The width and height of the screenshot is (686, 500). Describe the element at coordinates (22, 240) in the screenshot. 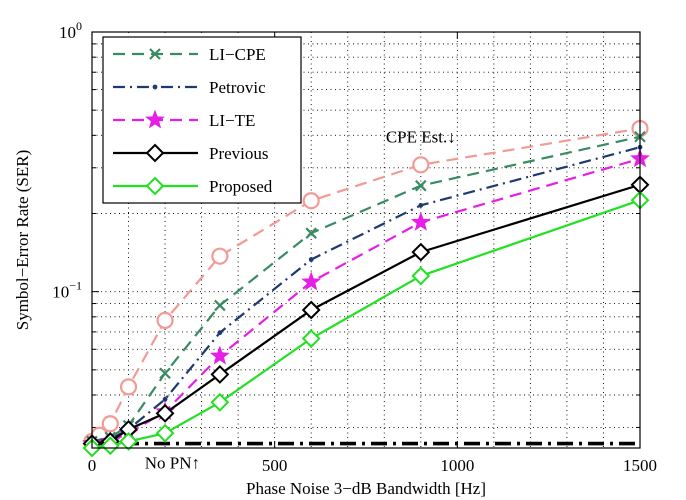

I see `y-axis-label: Symbol−Error Rate (SER)` at that location.